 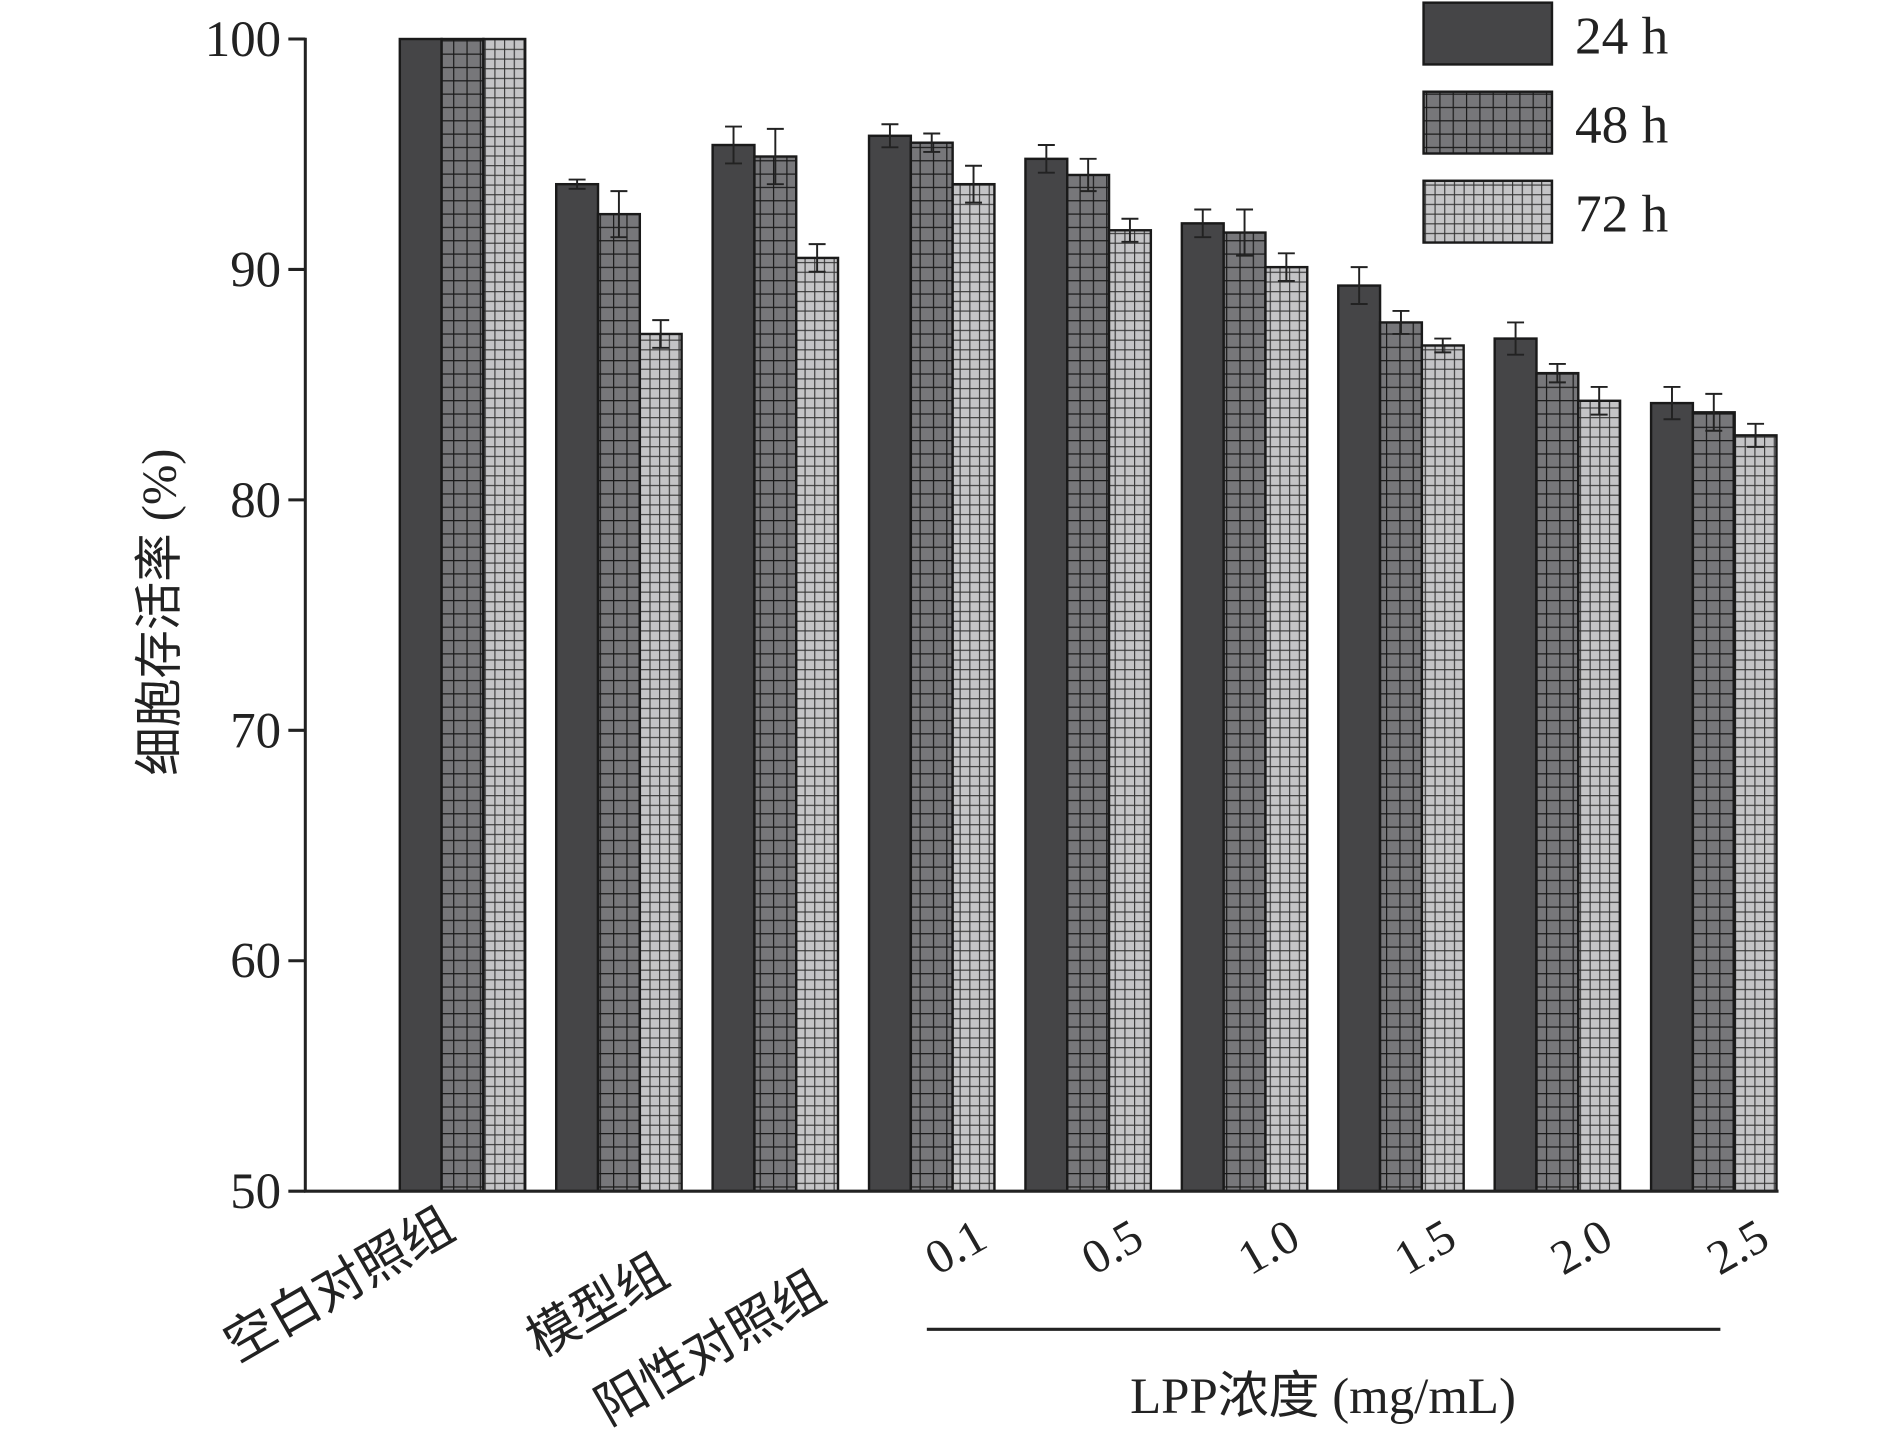 I want to click on y-ticks: 50 60 70 80 90 100, so click(x=255, y=616).